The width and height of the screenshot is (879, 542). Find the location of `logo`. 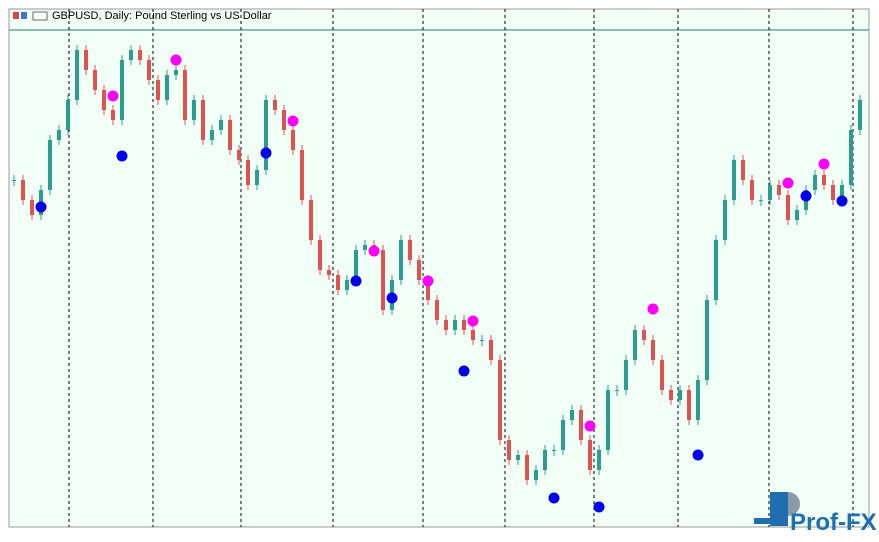

logo is located at coordinates (777, 509).